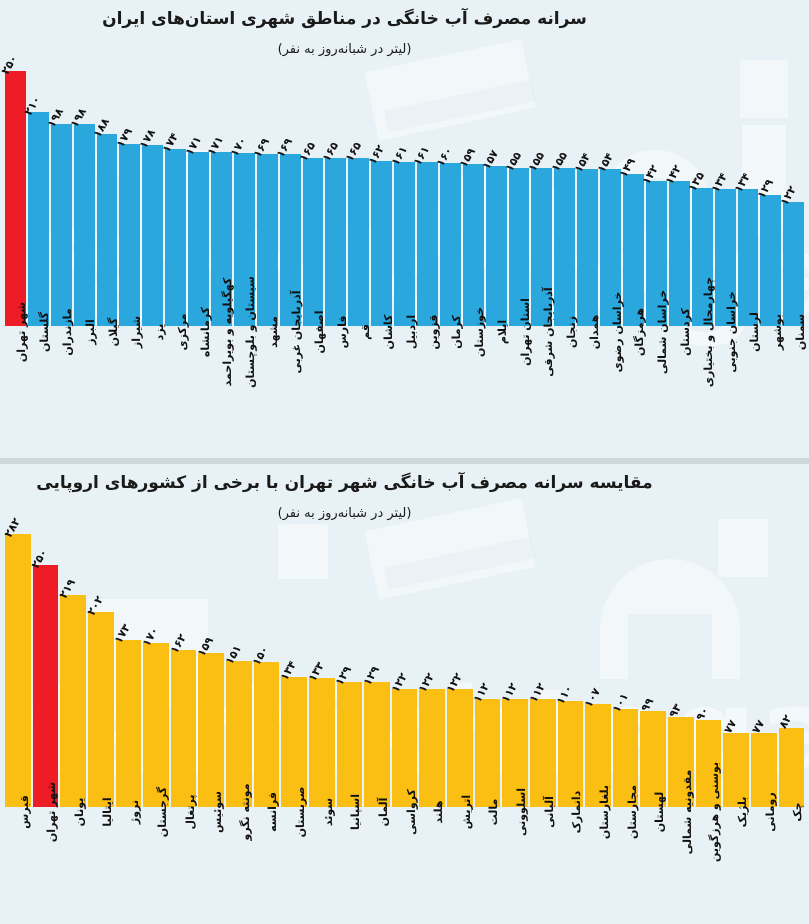 Image resolution: width=809 pixels, height=924 pixels. What do you see at coordinates (377, 861) in the screenshot?
I see `axis-label-column: آلمان` at bounding box center [377, 861].